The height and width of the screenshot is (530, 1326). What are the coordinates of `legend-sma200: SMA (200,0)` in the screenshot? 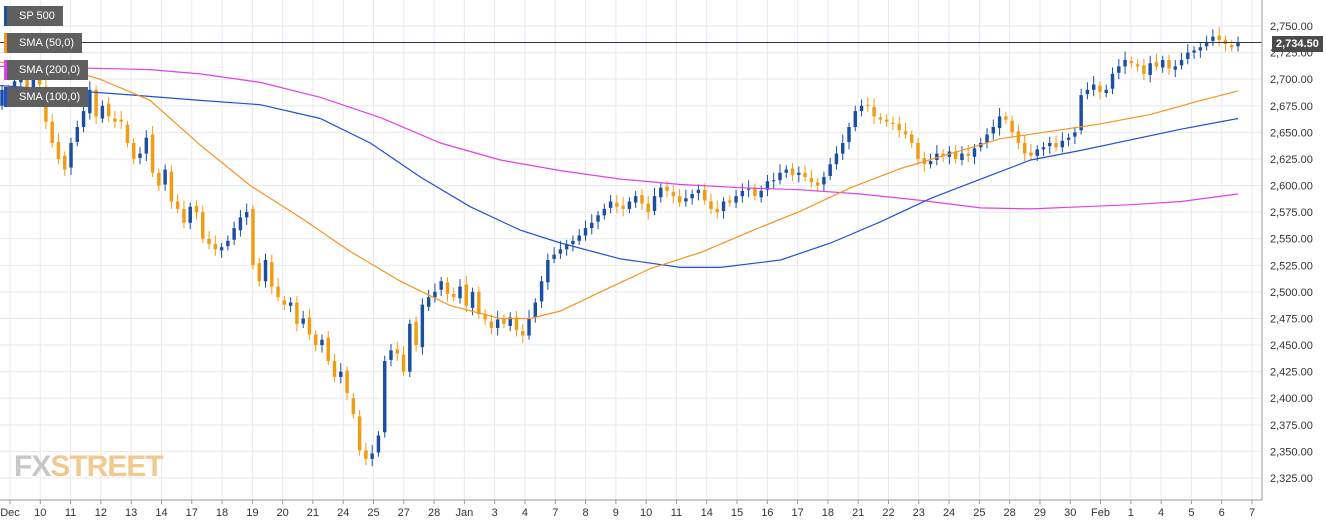 It's located at (46, 70).